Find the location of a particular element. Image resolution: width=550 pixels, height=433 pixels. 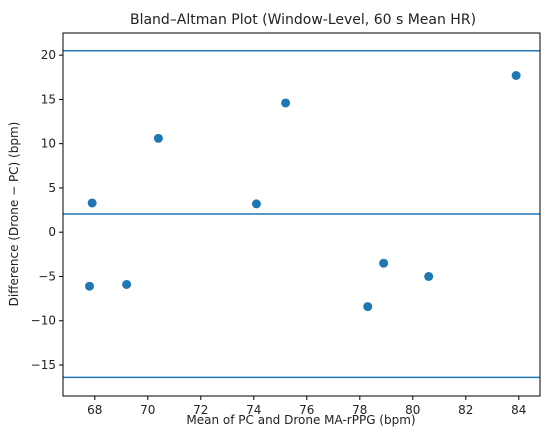

x-axis-label: Mean of PC and Drone MA-rPPG (bpm) is located at coordinates (300, 420).